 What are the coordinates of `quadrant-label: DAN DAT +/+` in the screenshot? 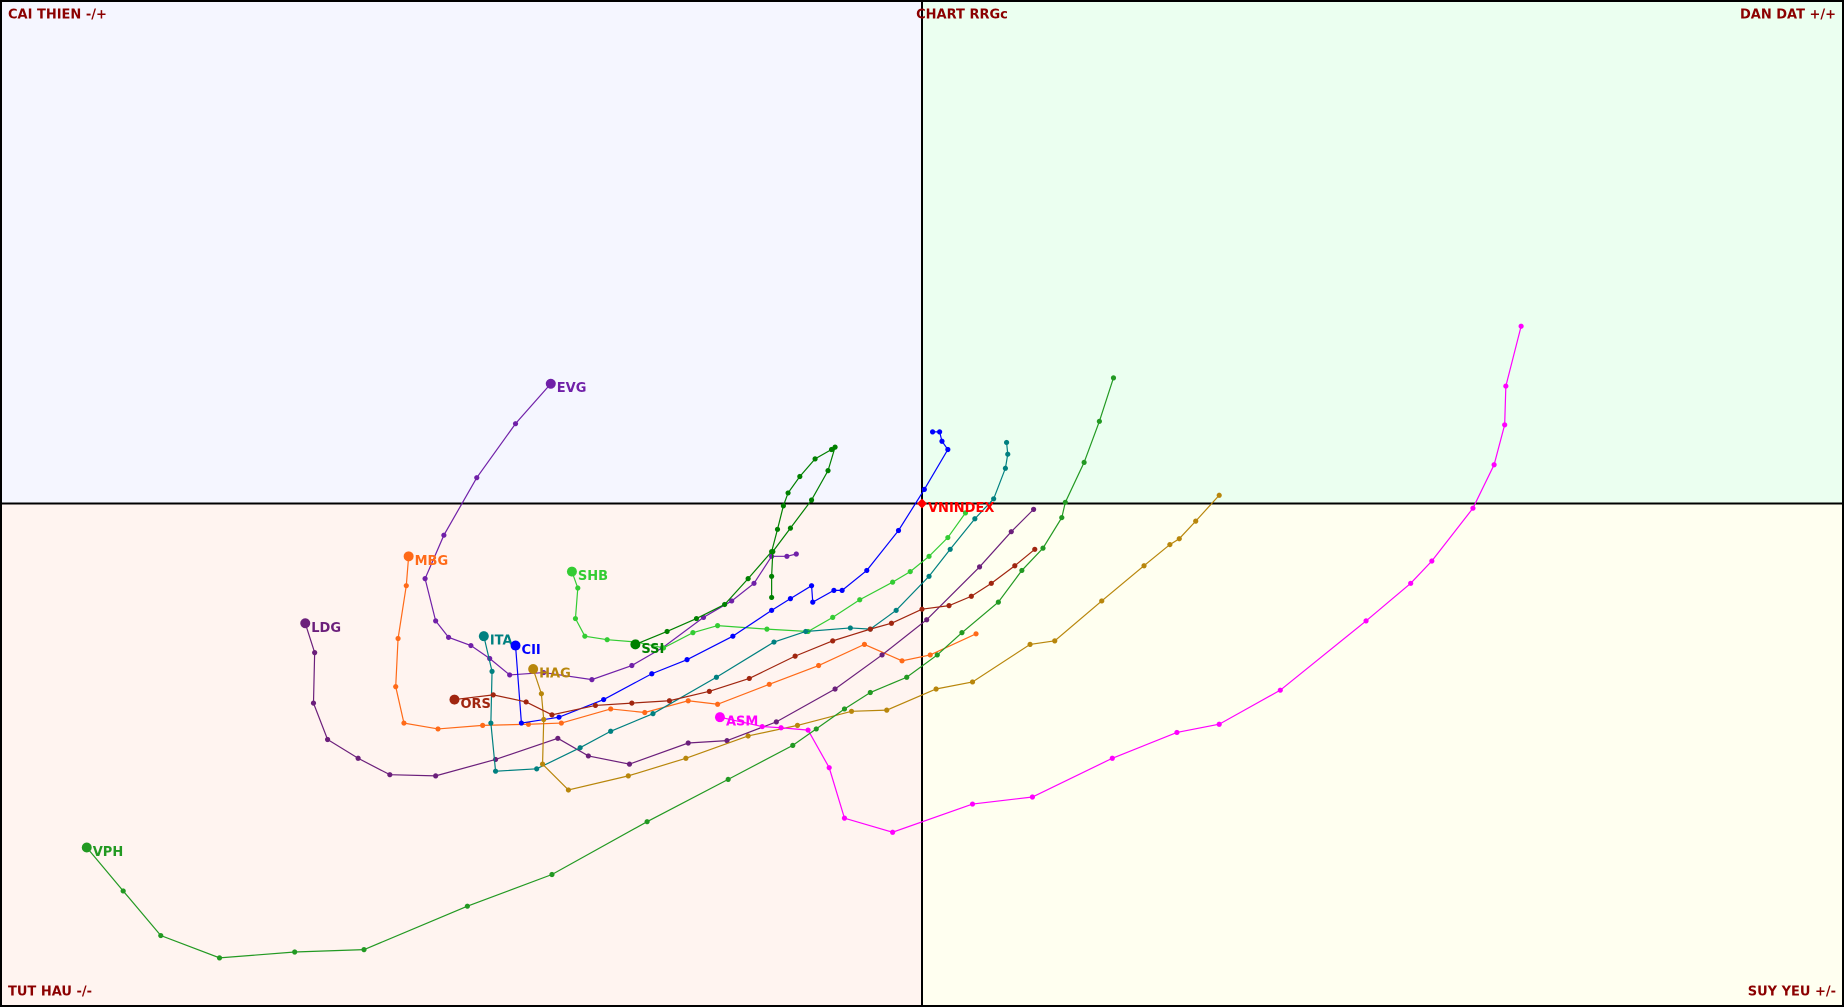 It's located at (1788, 15).